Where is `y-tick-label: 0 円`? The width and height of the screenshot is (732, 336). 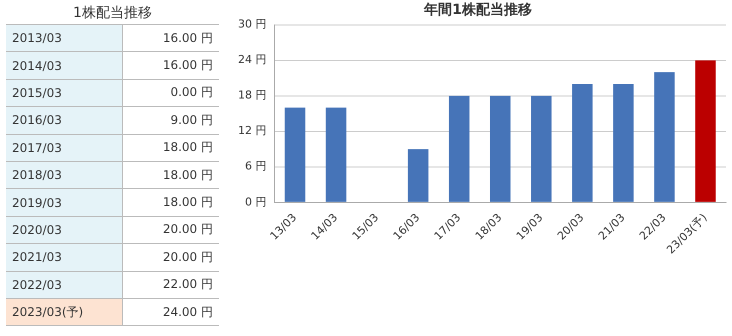
y-tick-label: 0 円 is located at coordinates (255, 201).